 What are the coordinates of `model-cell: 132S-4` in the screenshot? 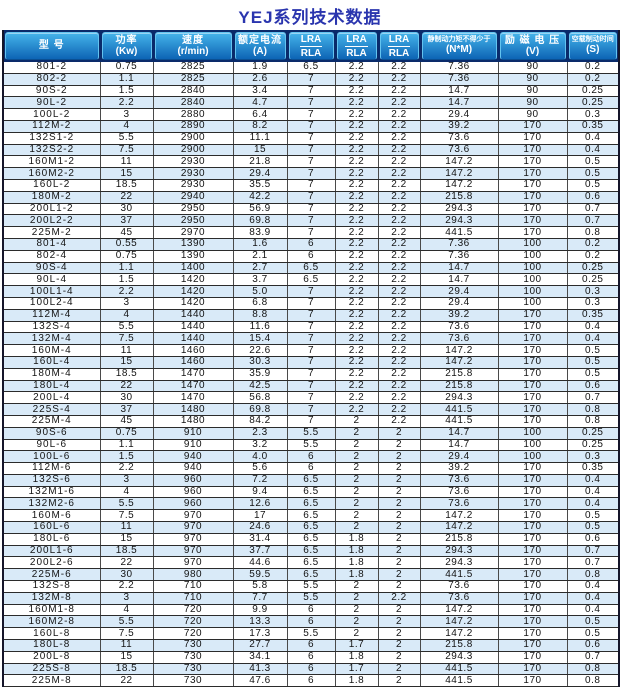 It's located at (51, 327).